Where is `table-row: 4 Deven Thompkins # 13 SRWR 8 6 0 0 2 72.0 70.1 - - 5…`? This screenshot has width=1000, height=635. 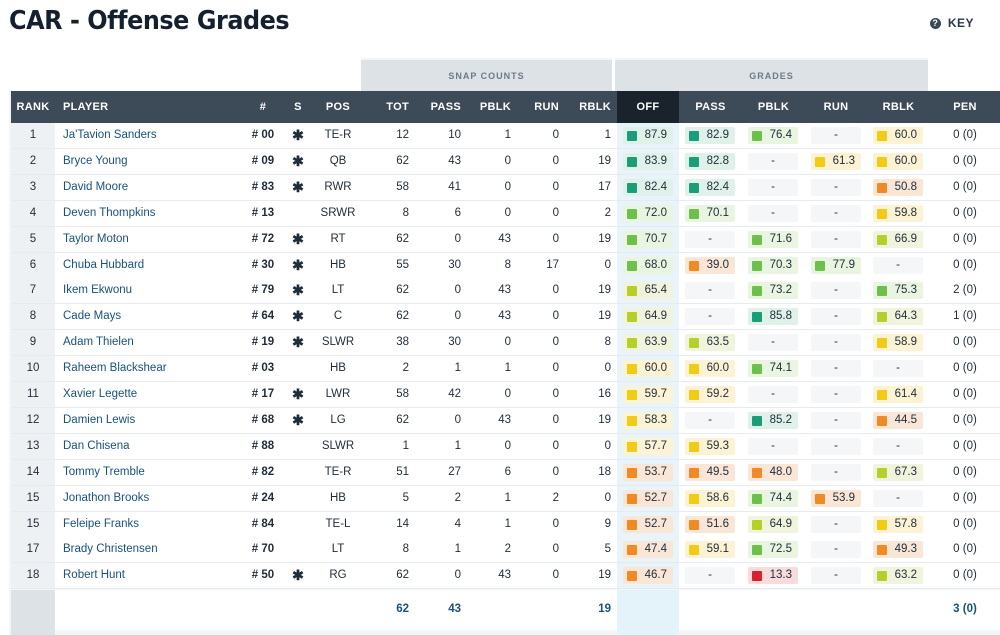 table-row: 4 Deven Thompkins # 13 SRWR 8 6 0 0 2 72.0 70.1 - - 5… is located at coordinates (505, 213).